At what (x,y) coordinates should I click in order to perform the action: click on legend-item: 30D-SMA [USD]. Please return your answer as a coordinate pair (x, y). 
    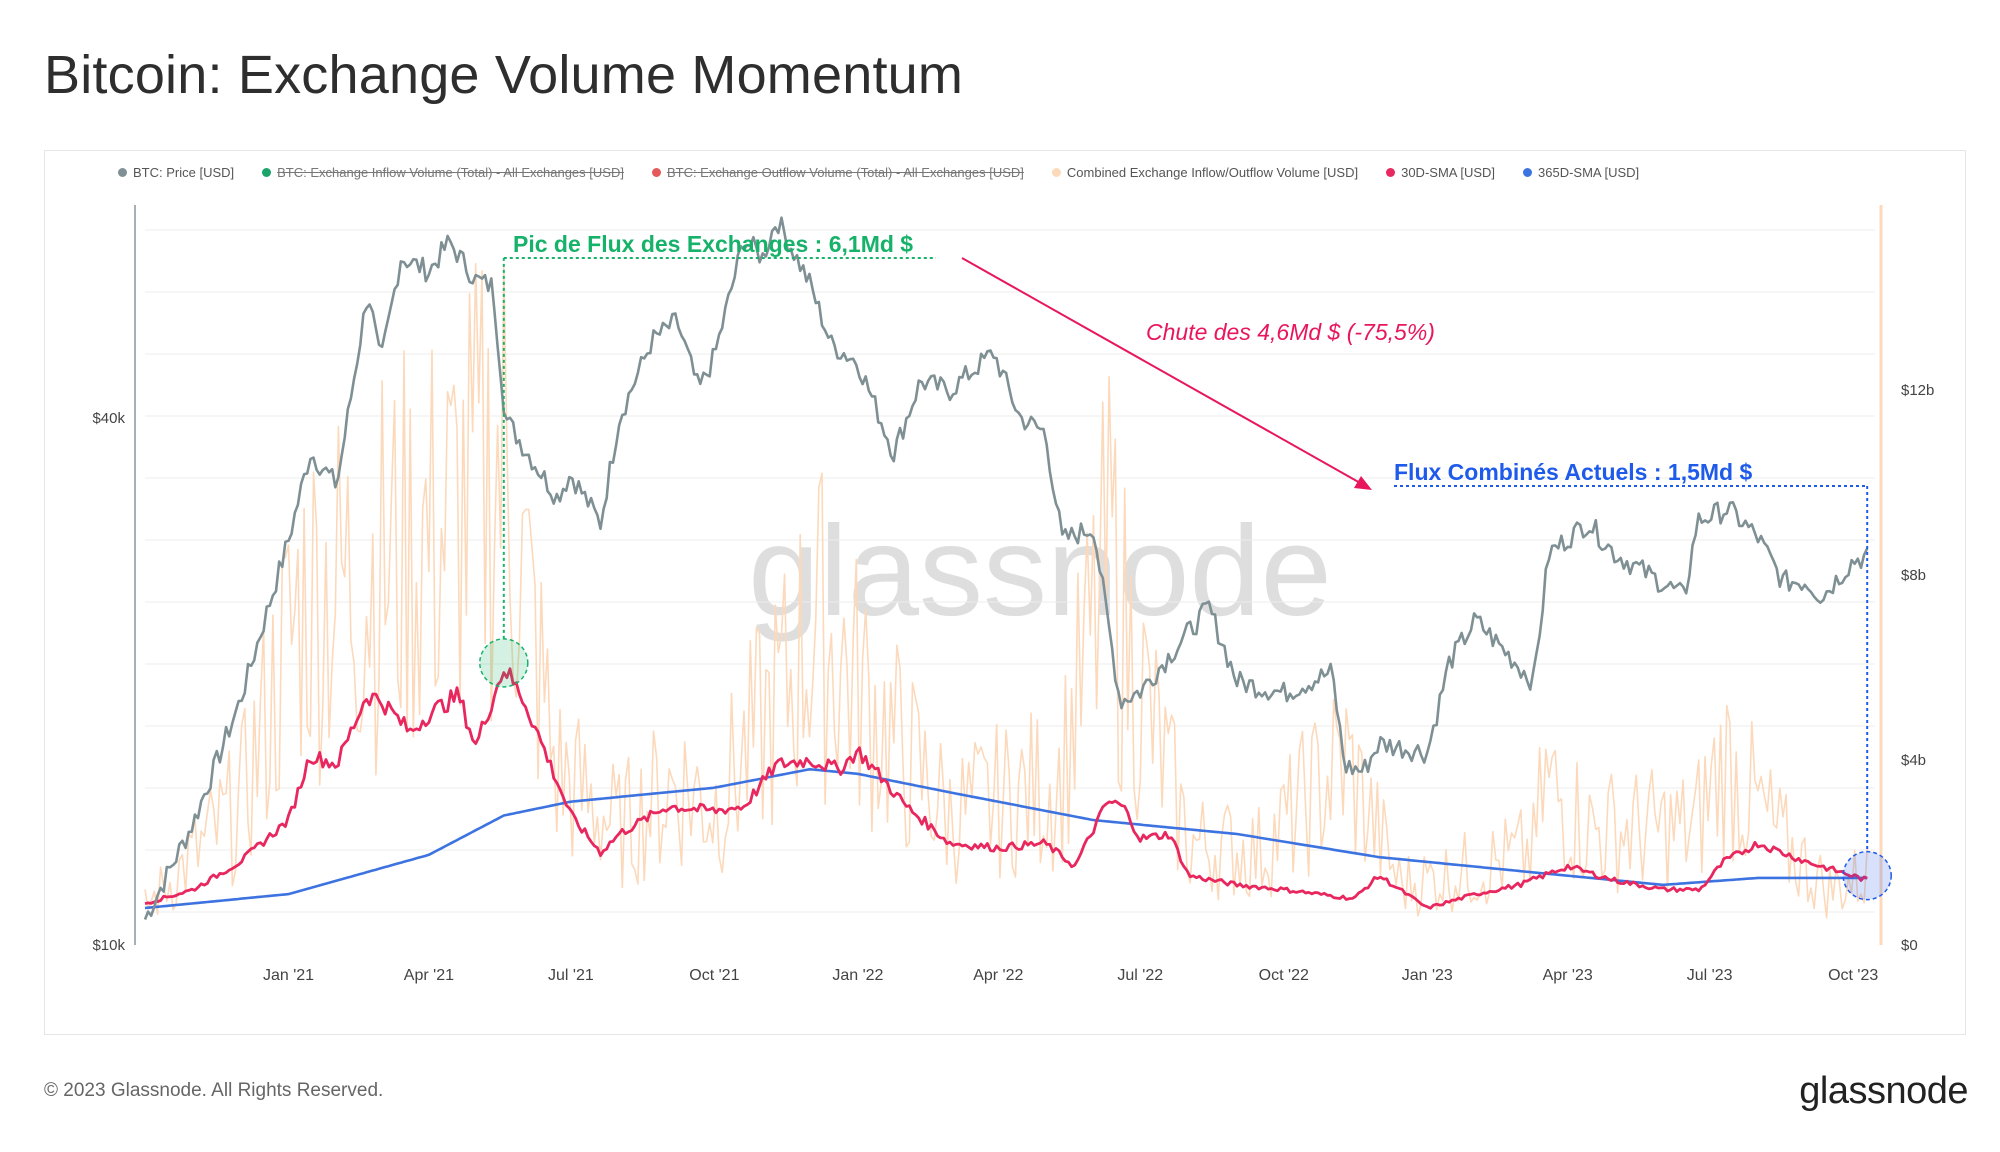
    Looking at the image, I should click on (1440, 172).